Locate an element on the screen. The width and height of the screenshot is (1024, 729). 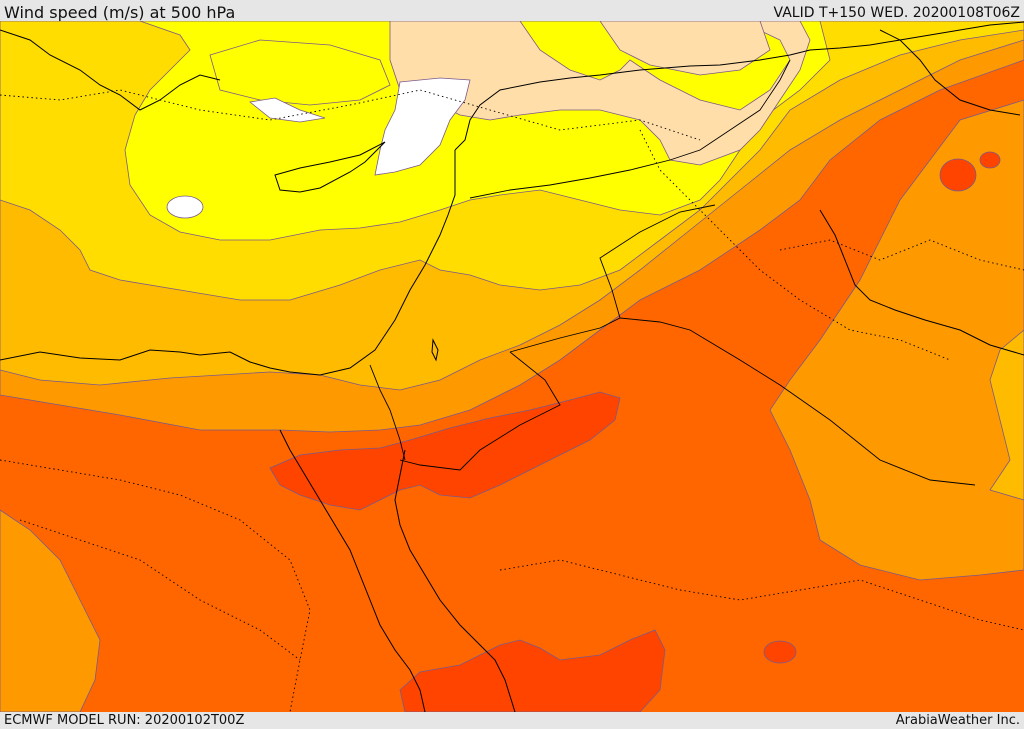
field-amber-east is located at coordinates (1006, 415).